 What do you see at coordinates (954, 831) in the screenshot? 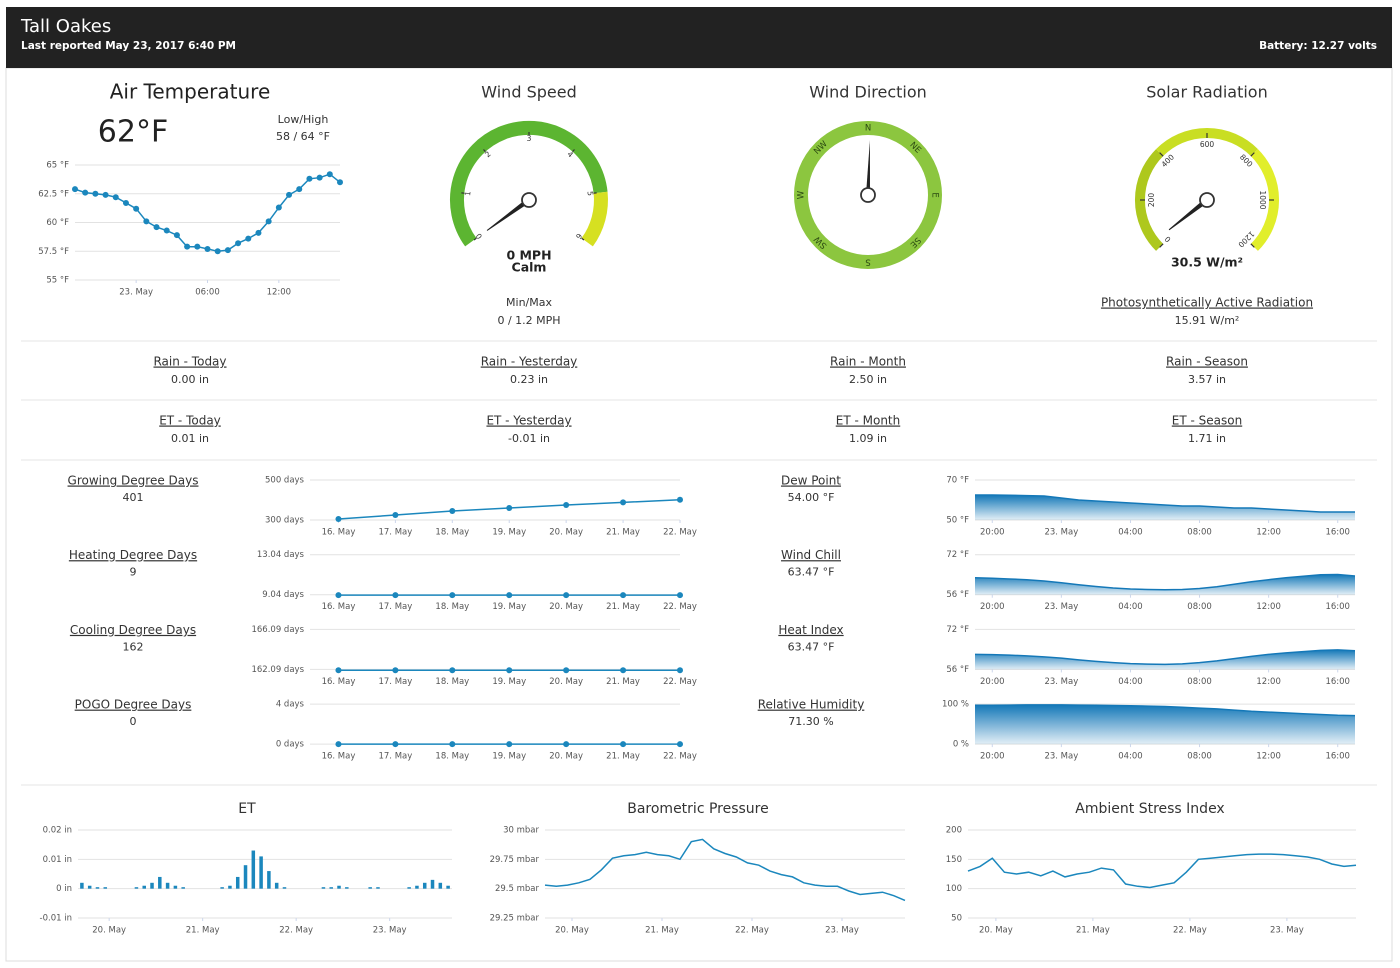
I see `y-tick-label: 200` at bounding box center [954, 831].